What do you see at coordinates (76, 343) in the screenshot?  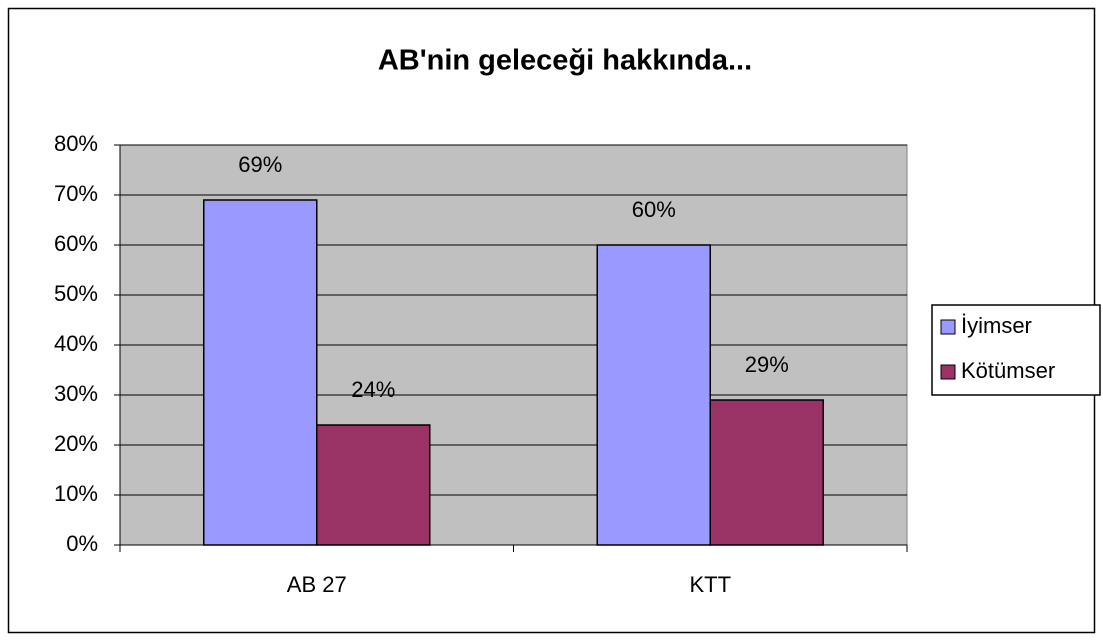 I see `y-tick-label: 40%` at bounding box center [76, 343].